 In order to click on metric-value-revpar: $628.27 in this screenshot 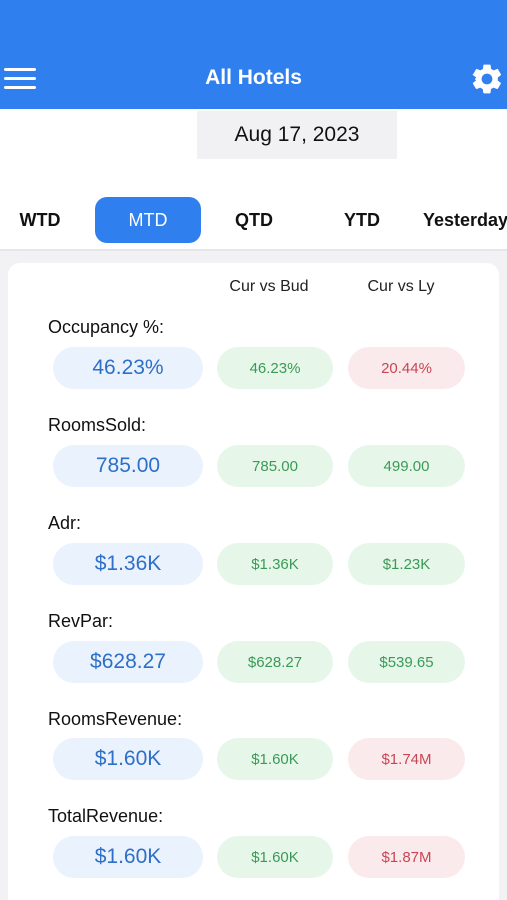, I will do `click(128, 662)`.